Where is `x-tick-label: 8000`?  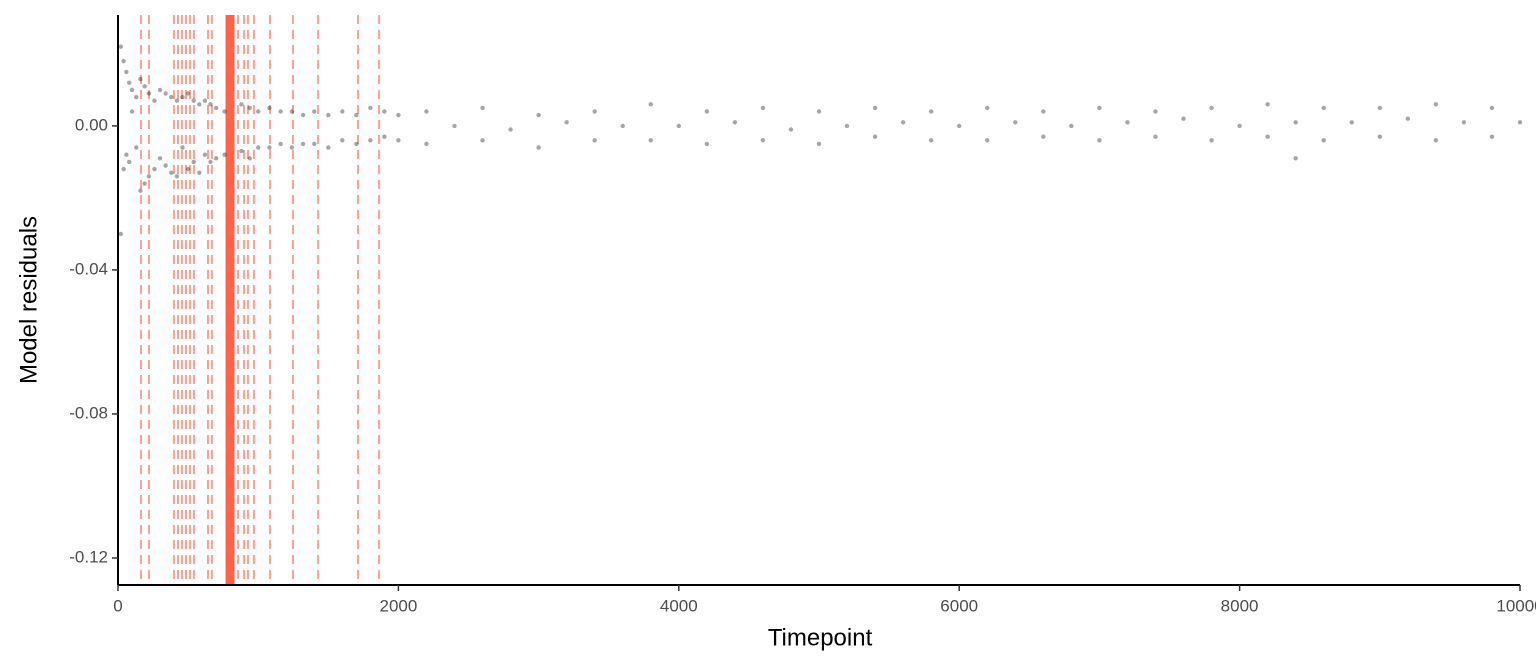
x-tick-label: 8000 is located at coordinates (1240, 605).